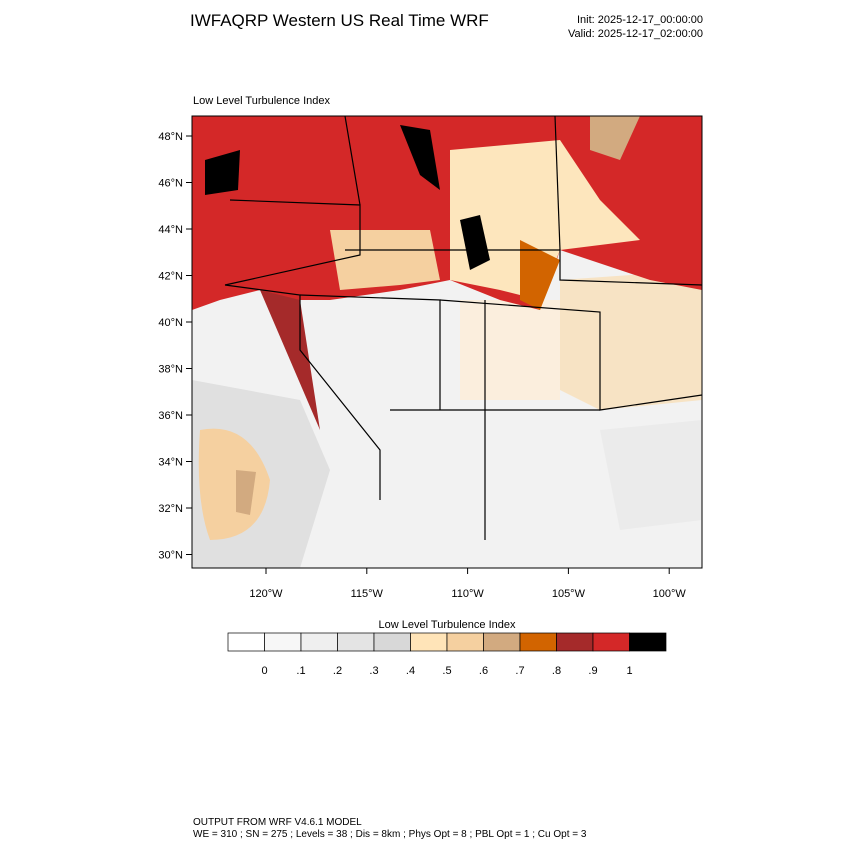 The width and height of the screenshot is (850, 850). I want to click on colorbar-label: .7, so click(519, 671).